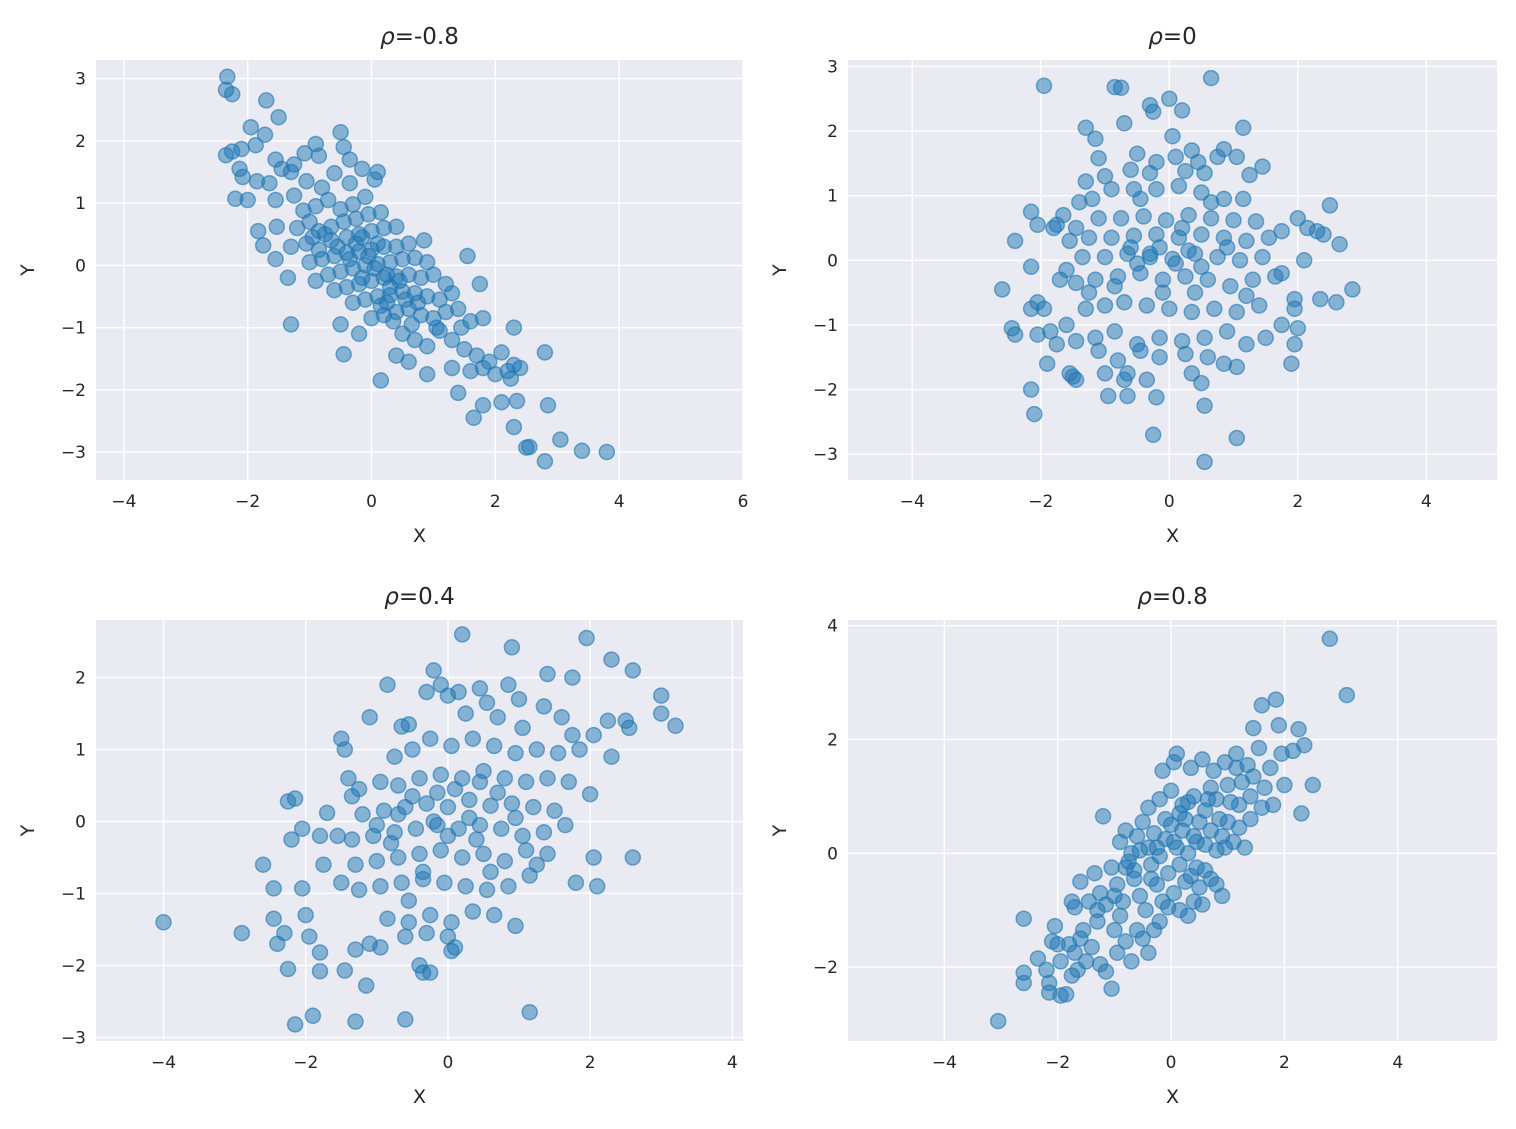 This screenshot has width=1516, height=1129. I want to click on x-tick-label: 4, so click(732, 1063).